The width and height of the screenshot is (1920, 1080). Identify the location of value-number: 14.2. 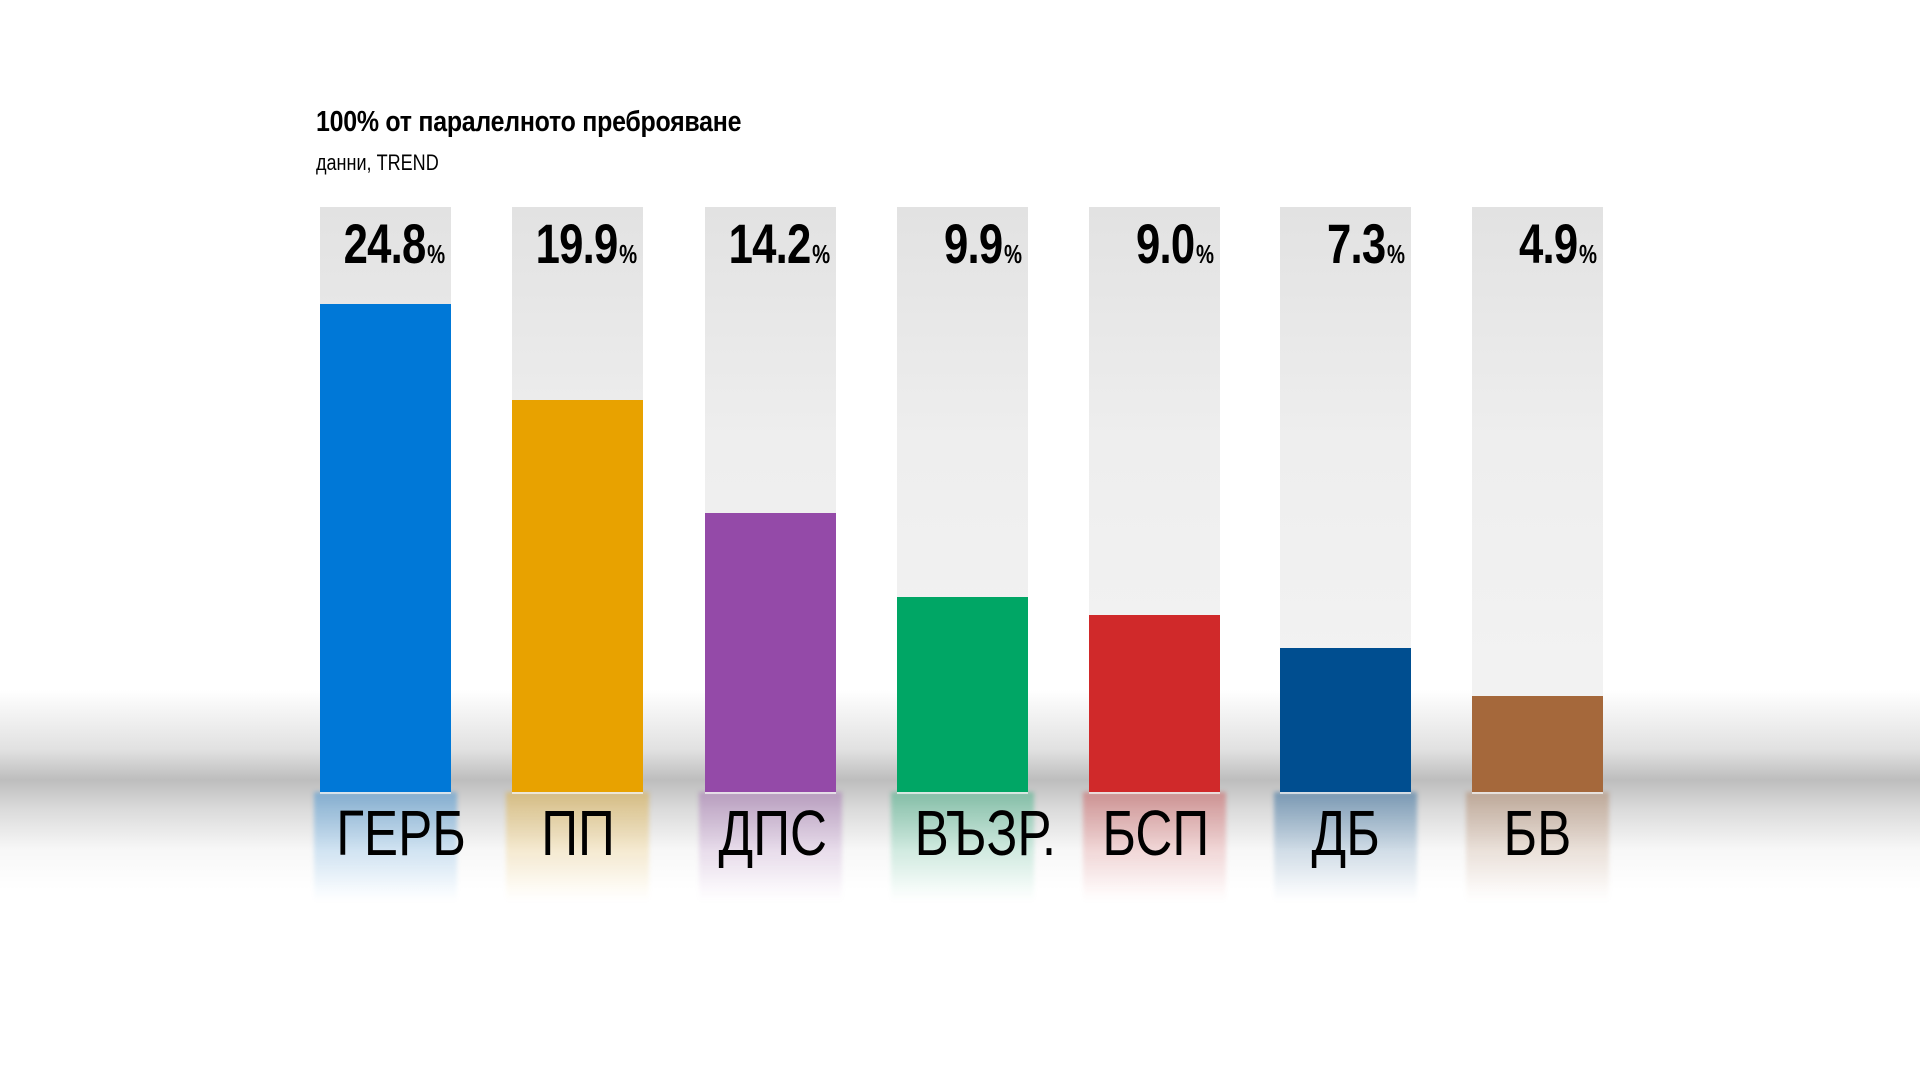
(770, 243).